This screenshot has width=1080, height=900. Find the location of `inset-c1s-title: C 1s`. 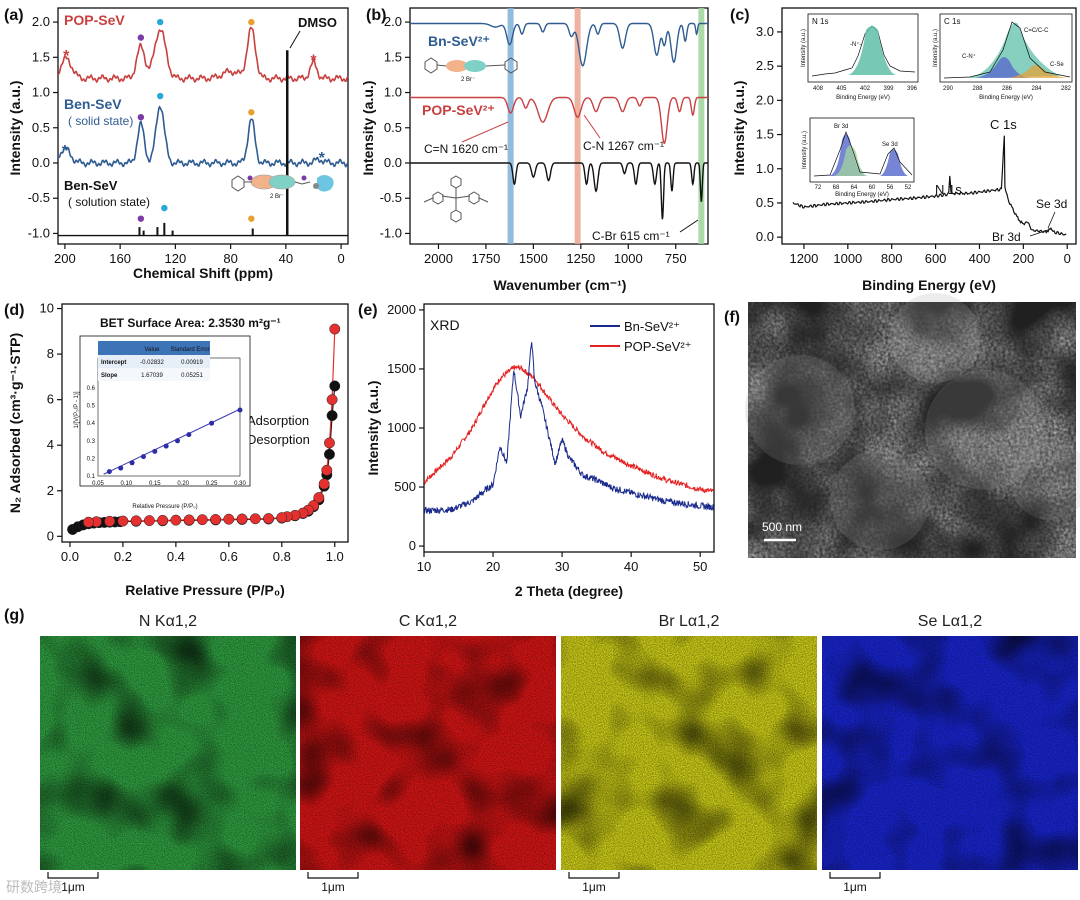

inset-c1s-title: C 1s is located at coordinates (952, 21).